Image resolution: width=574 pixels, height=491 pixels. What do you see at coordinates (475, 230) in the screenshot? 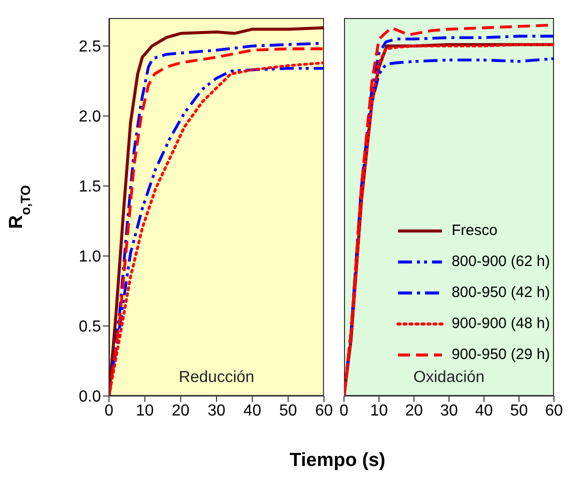
I see `legend-label: Fresco` at bounding box center [475, 230].